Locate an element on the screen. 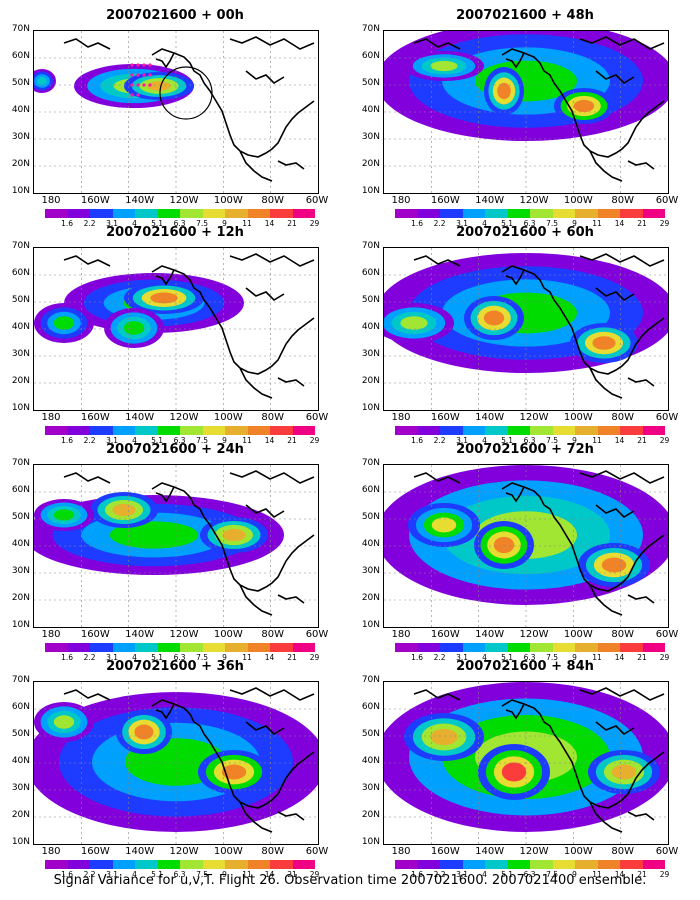 The width and height of the screenshot is (700, 900). panel-title: 2007021600 + 24h is located at coordinates (175, 449).